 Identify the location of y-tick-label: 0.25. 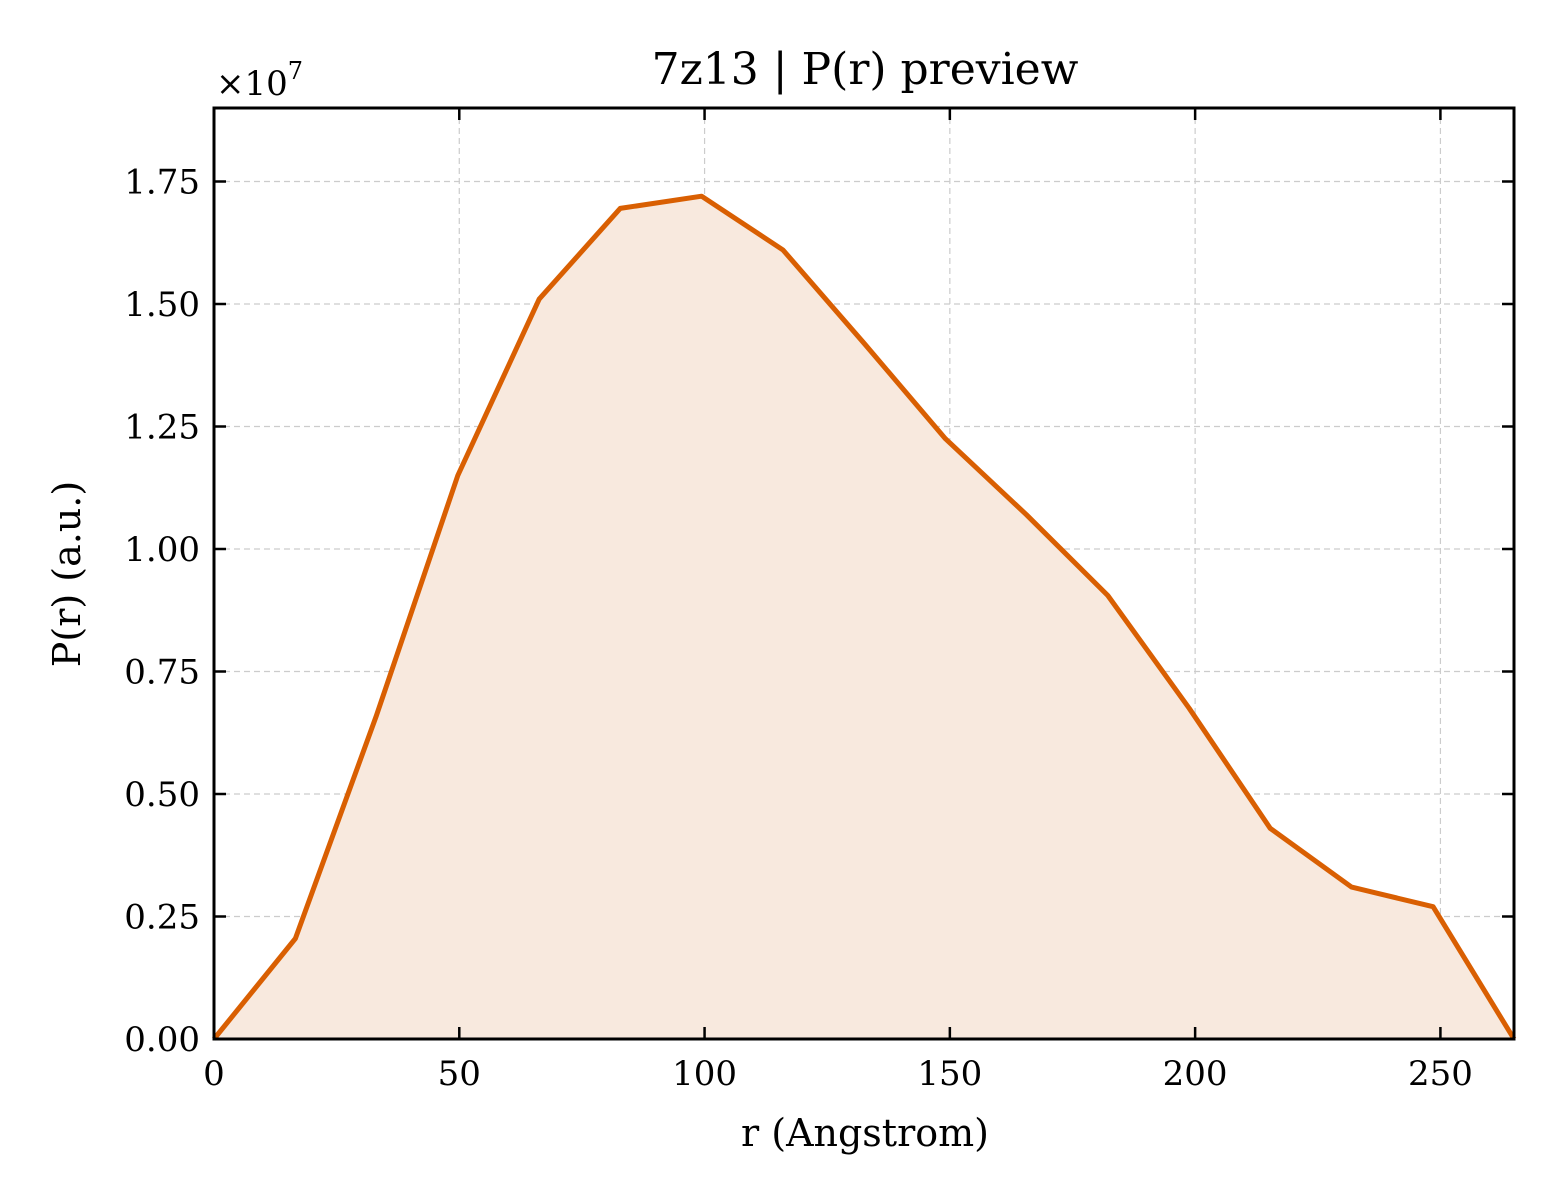
(162, 918).